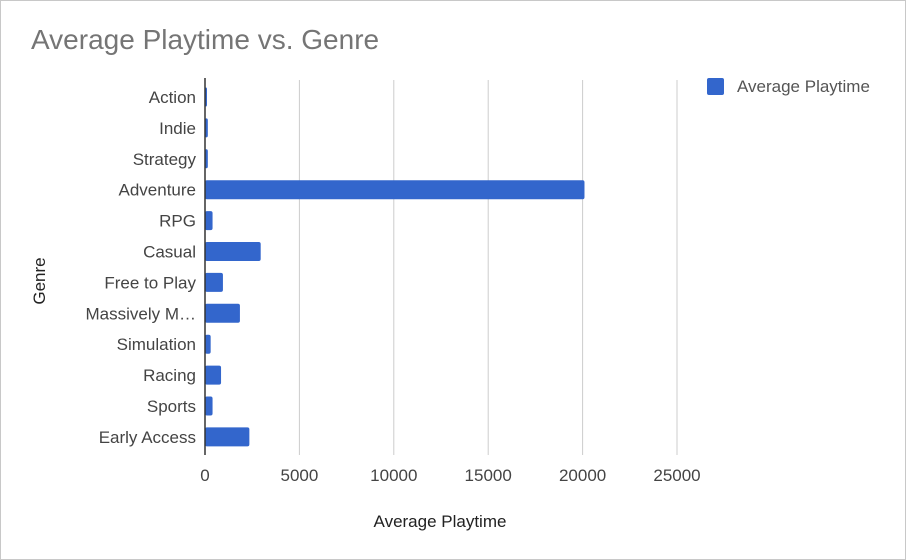 Image resolution: width=906 pixels, height=560 pixels. What do you see at coordinates (488, 475) in the screenshot?
I see `x-tick-label: 15000` at bounding box center [488, 475].